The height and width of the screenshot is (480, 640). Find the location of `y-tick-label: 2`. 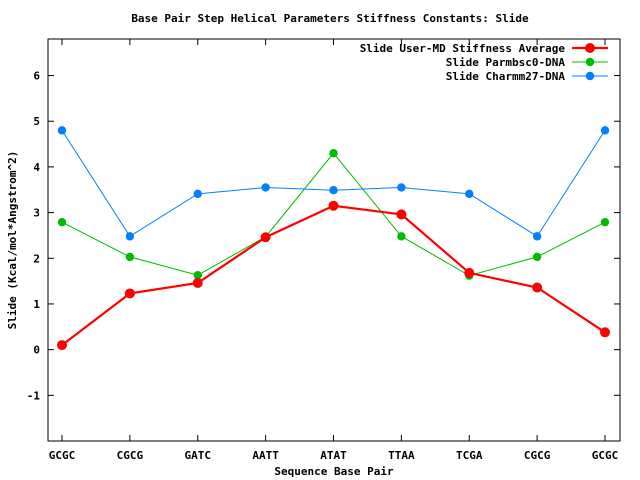

y-tick-label: 2 is located at coordinates (36, 258).